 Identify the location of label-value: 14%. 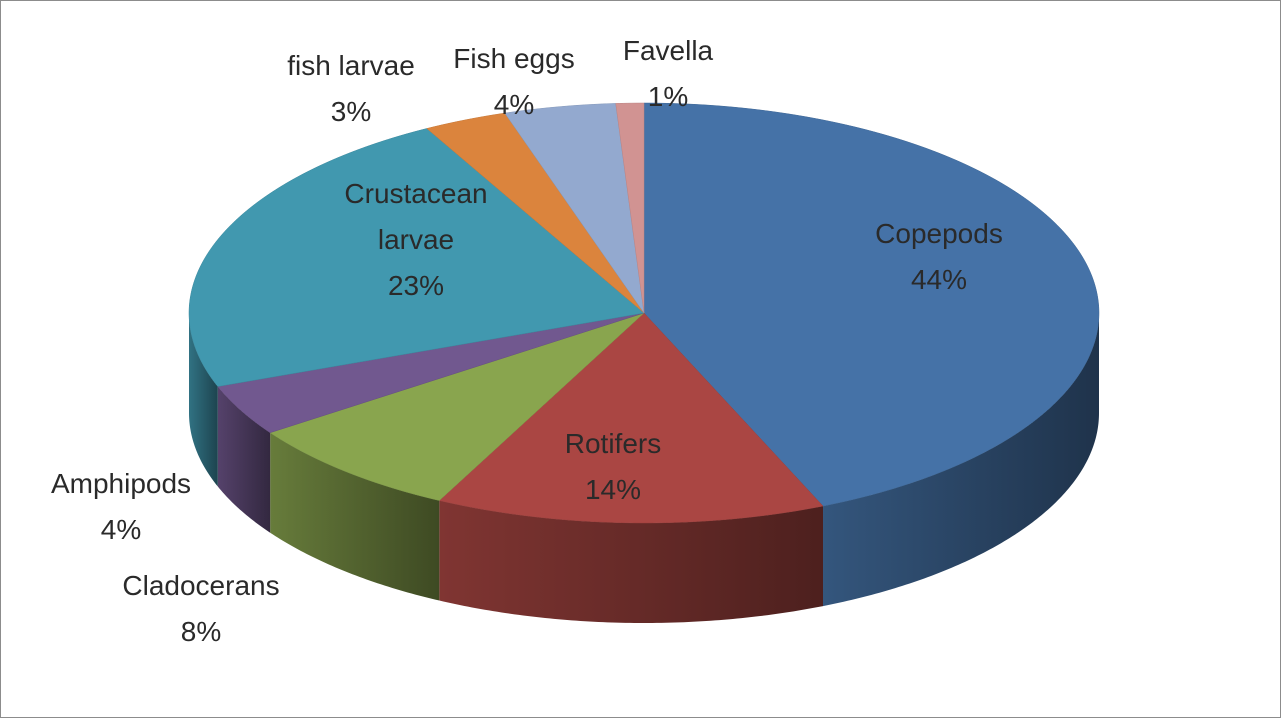
(613, 489).